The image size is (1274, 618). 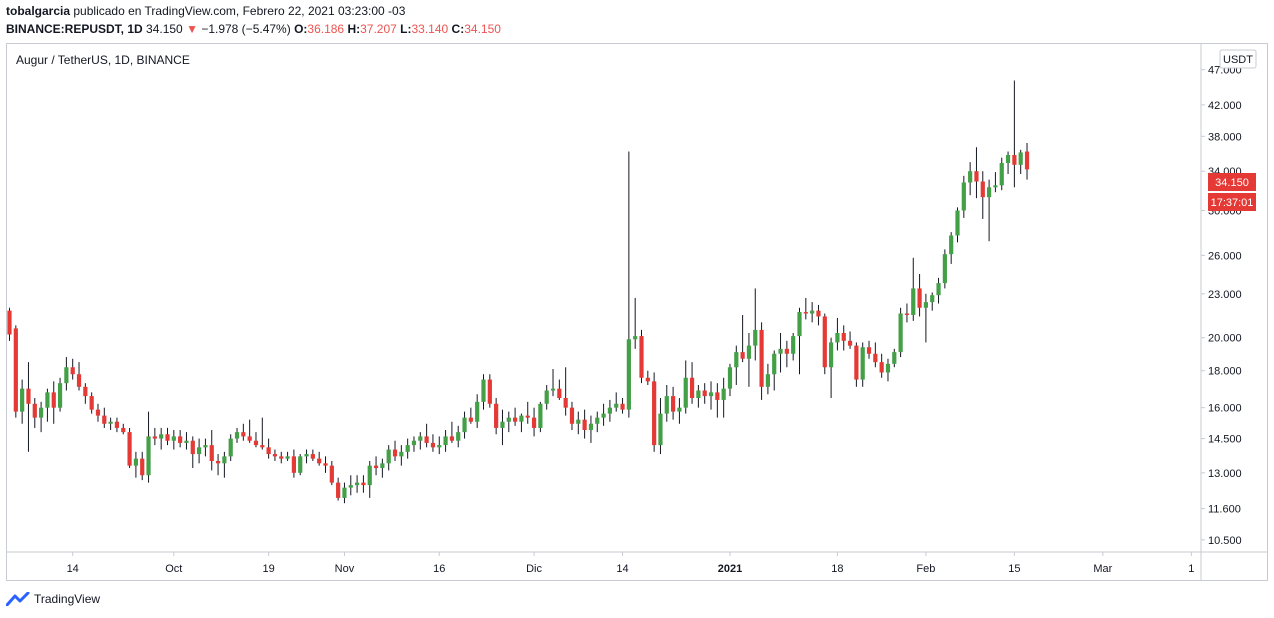 I want to click on tradingview-brand: TradingView, so click(x=53, y=599).